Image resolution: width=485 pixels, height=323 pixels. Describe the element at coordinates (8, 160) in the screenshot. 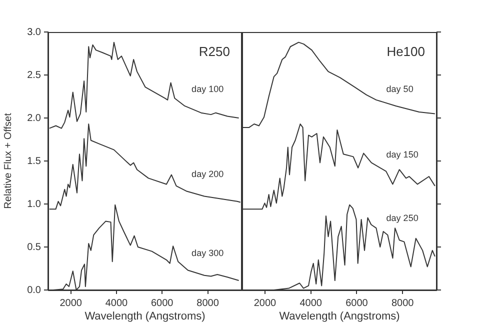

I see `y-axis-title: Relative Flux + Offset` at that location.